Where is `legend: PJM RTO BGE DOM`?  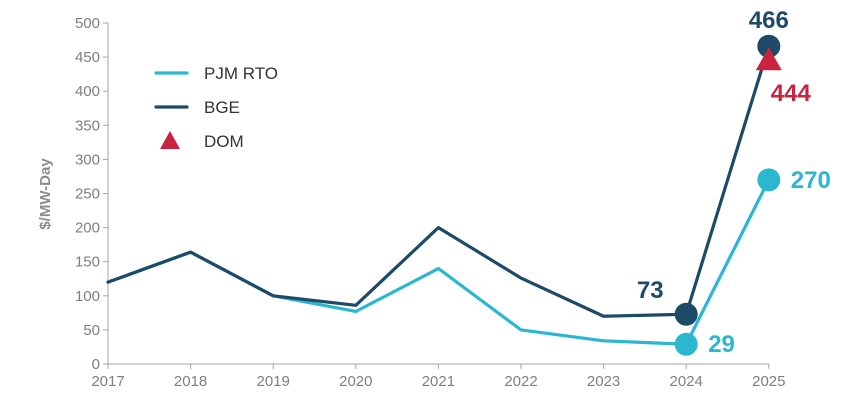 legend: PJM RTO BGE DOM is located at coordinates (216, 107).